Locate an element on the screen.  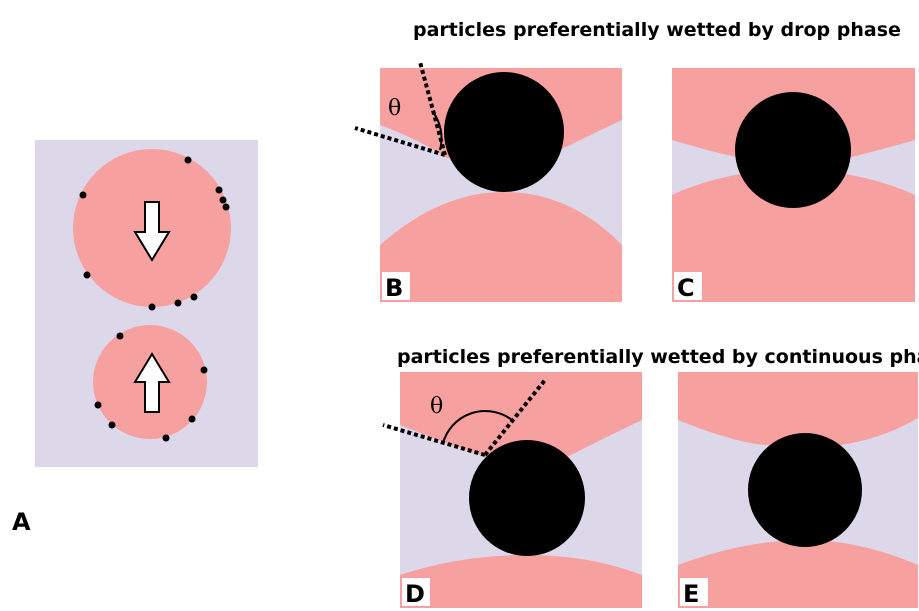
particles is located at coordinates (154, 299).